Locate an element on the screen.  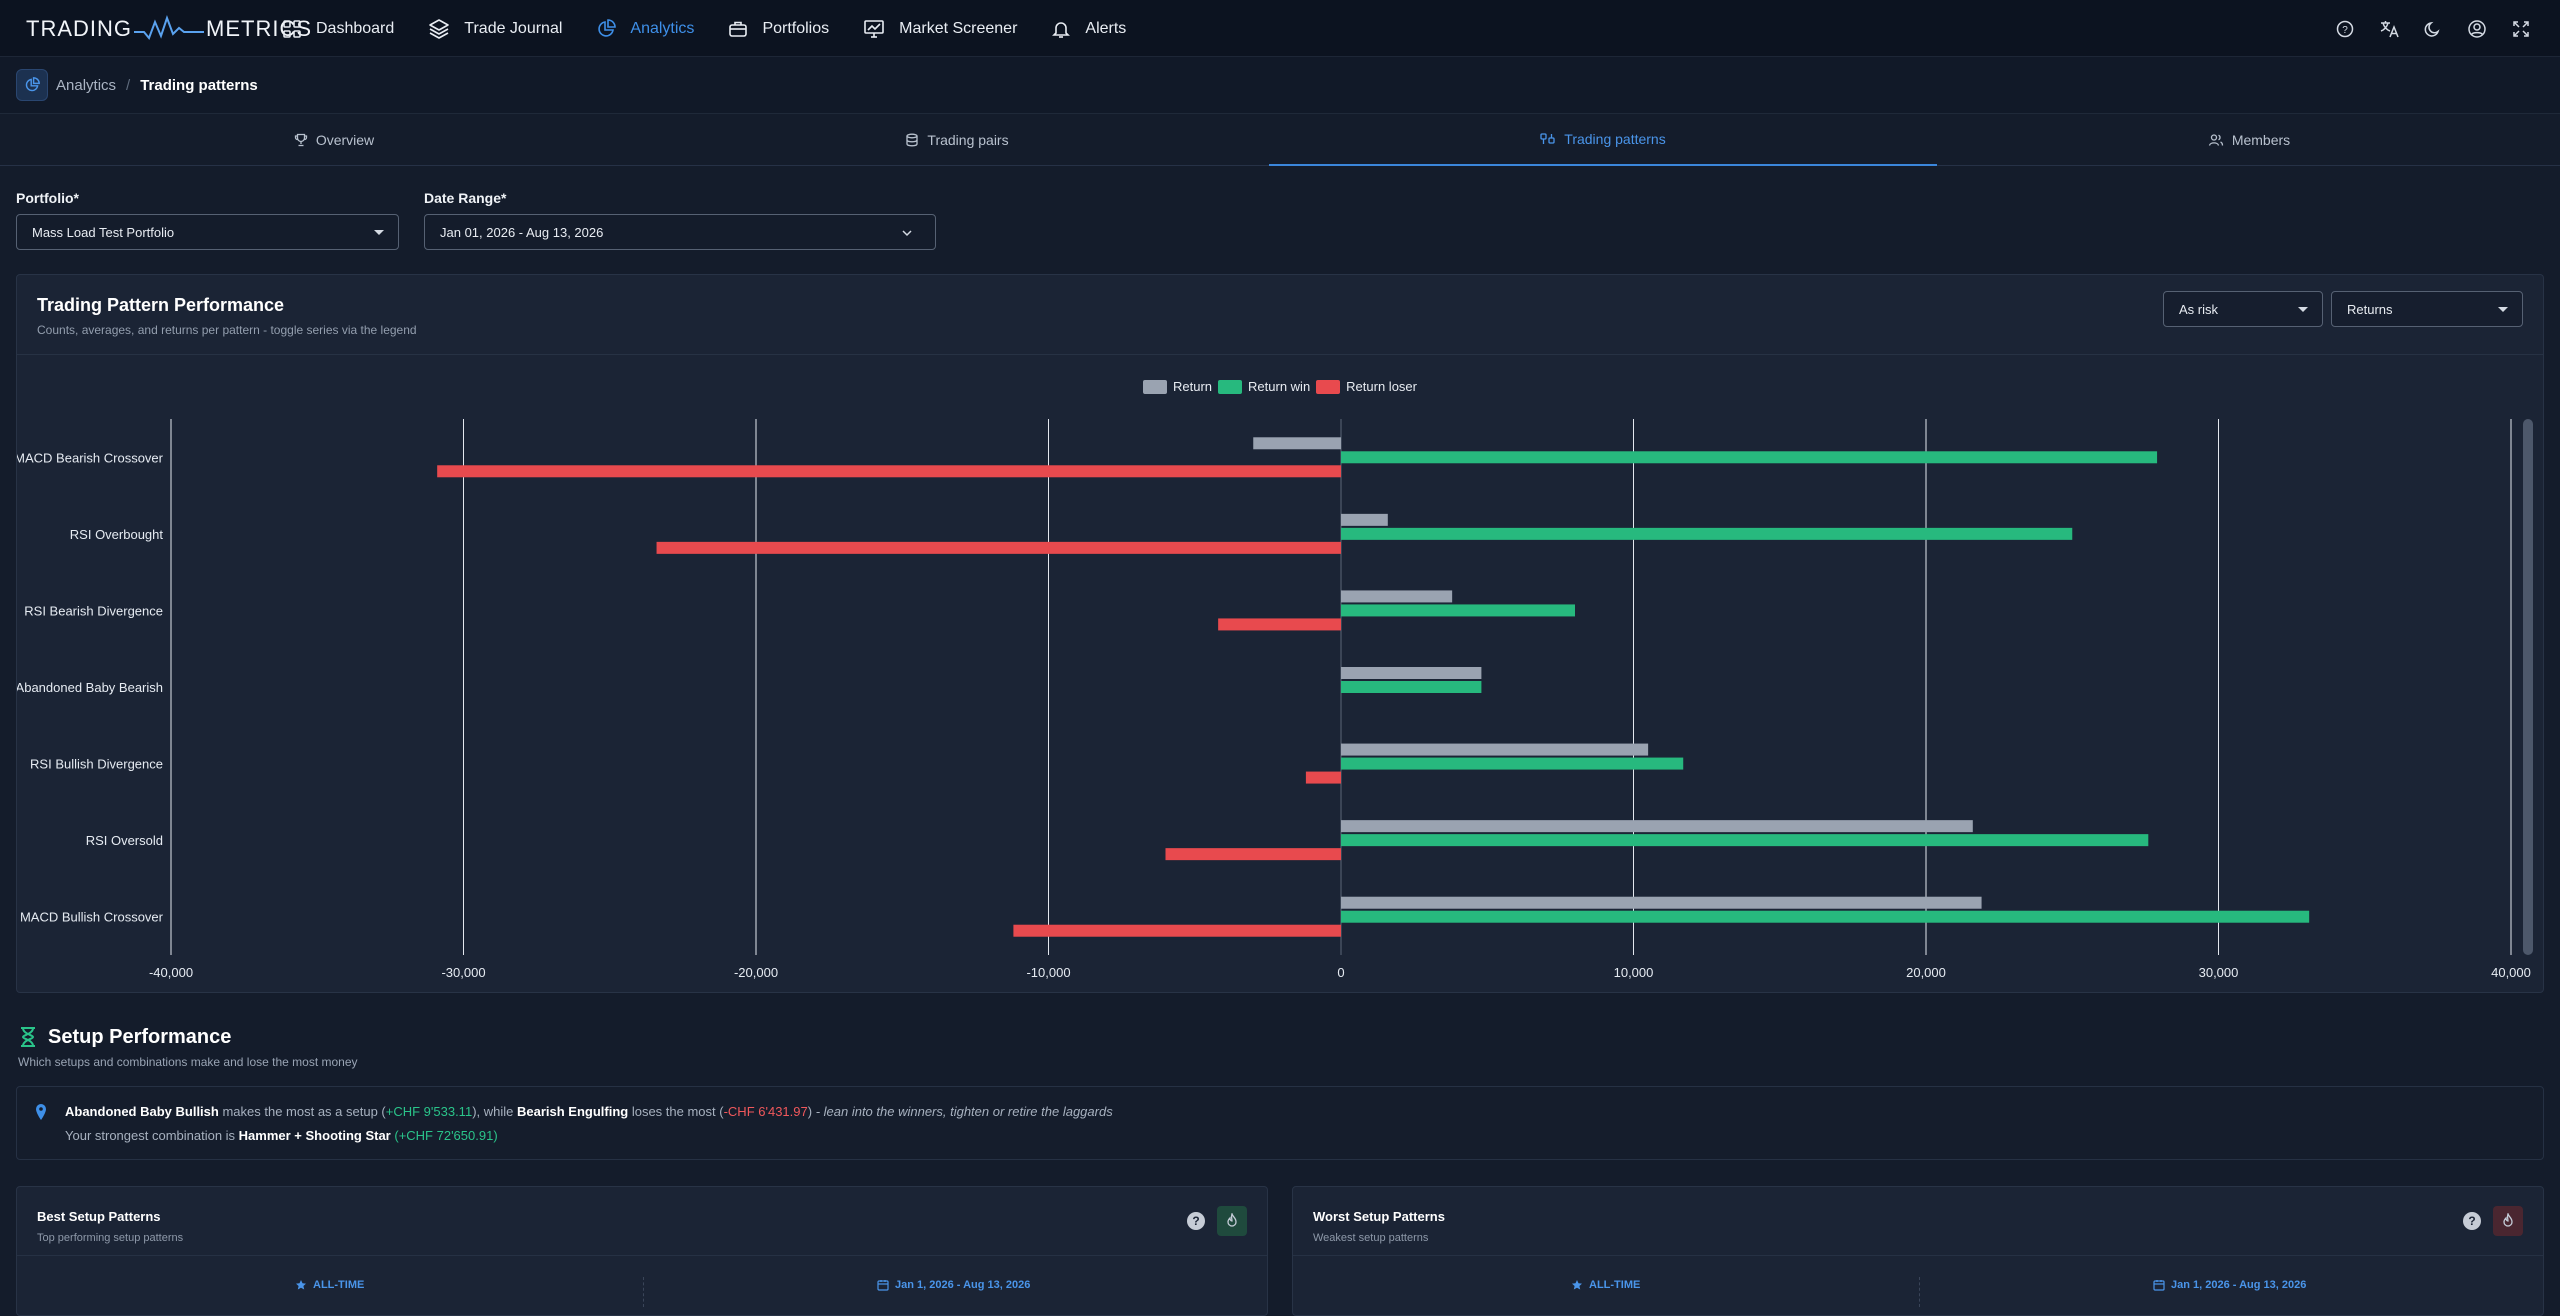
moon-icon is located at coordinates (2433, 29).